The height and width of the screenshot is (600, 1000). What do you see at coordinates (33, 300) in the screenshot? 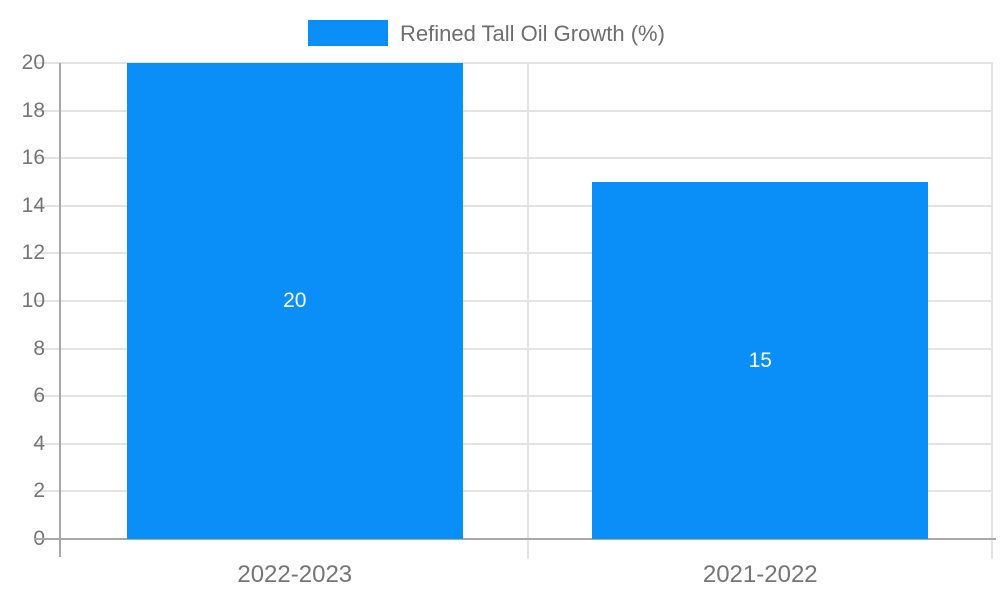
I see `y-axis-tick-label: 10` at bounding box center [33, 300].